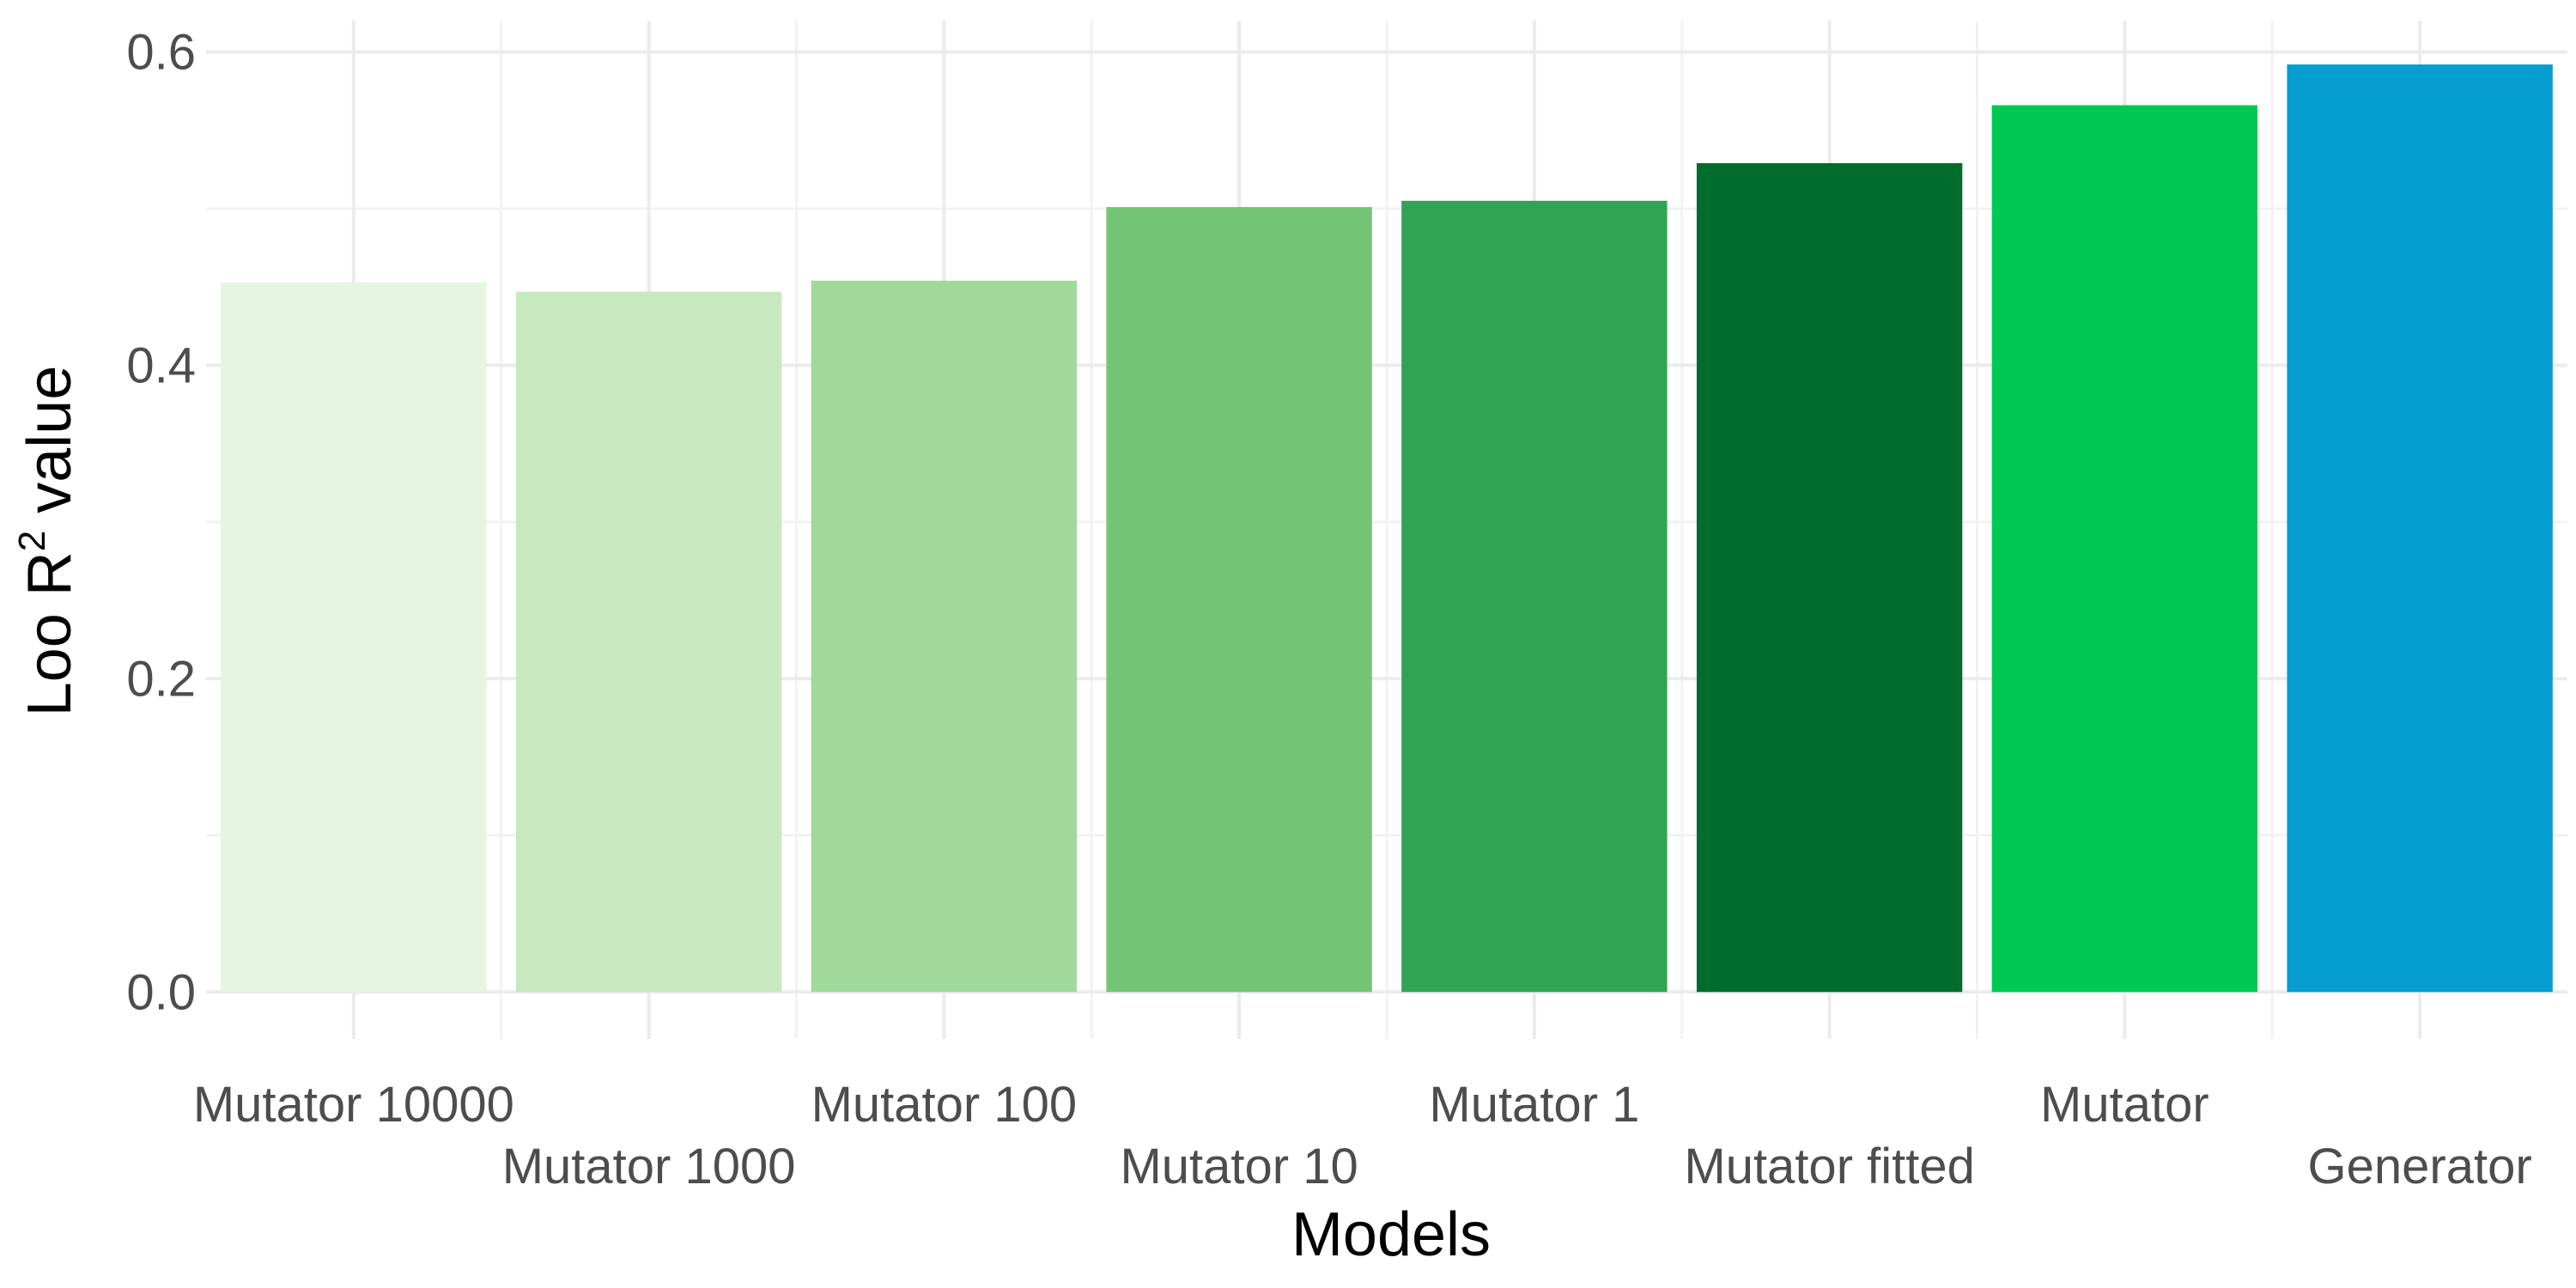 The height and width of the screenshot is (1288, 2576). I want to click on x-tick-label: Mutator 10, so click(1239, 1166).